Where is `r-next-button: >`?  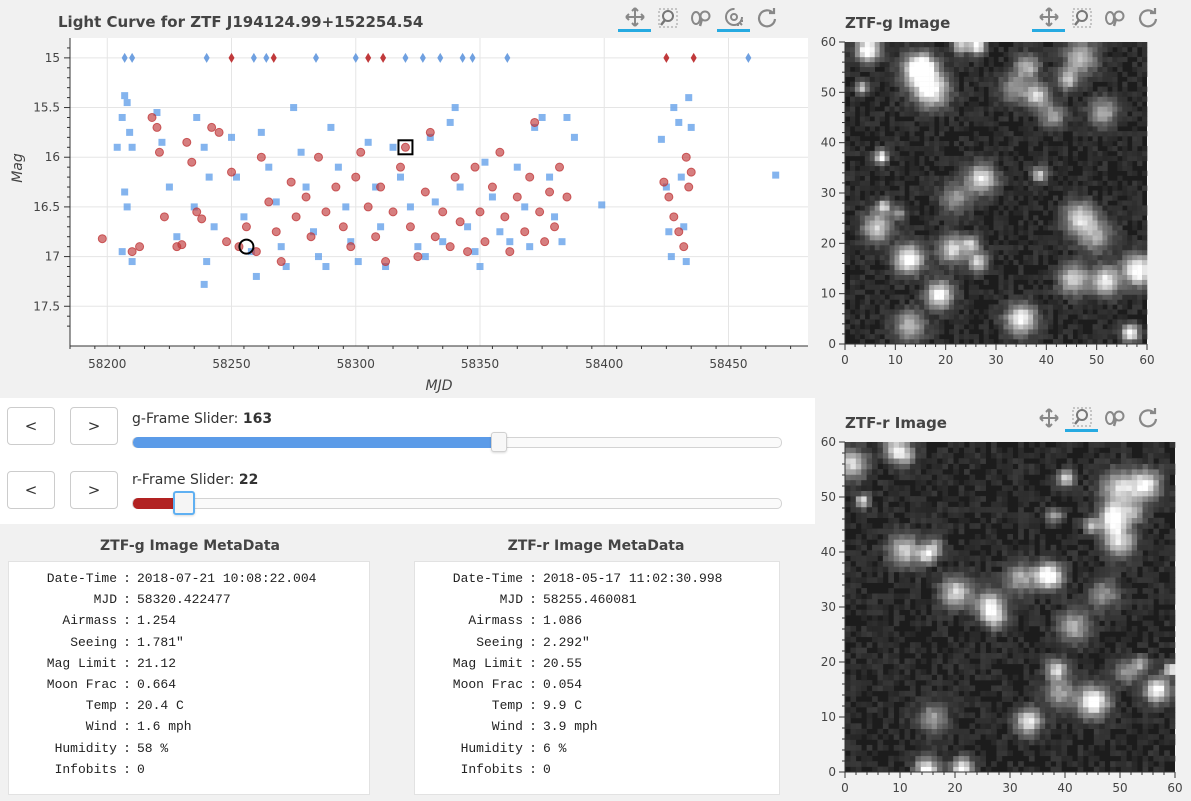
r-next-button: > is located at coordinates (94, 490).